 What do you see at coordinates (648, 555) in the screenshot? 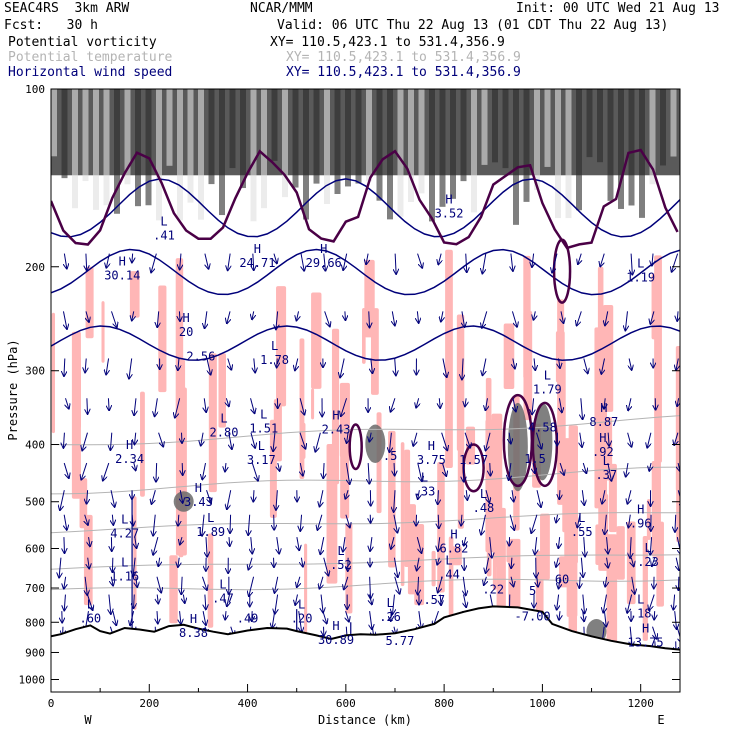
I see `extremum-label: L.23` at bounding box center [648, 555].